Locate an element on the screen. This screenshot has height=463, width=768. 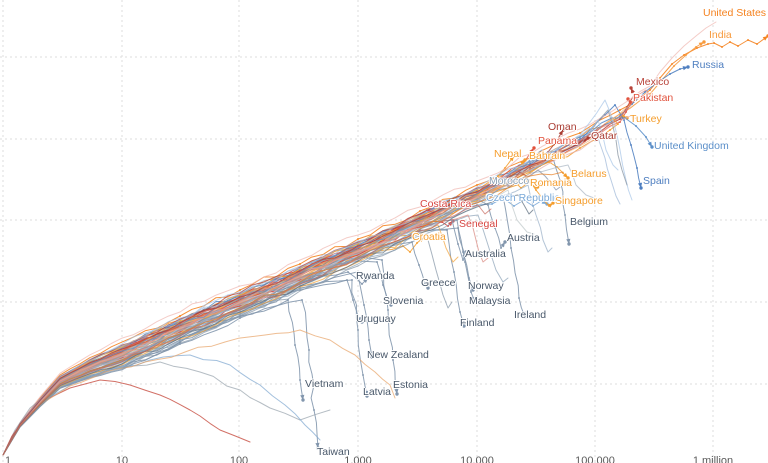
series-line-vietnam is located at coordinates (153, 377).